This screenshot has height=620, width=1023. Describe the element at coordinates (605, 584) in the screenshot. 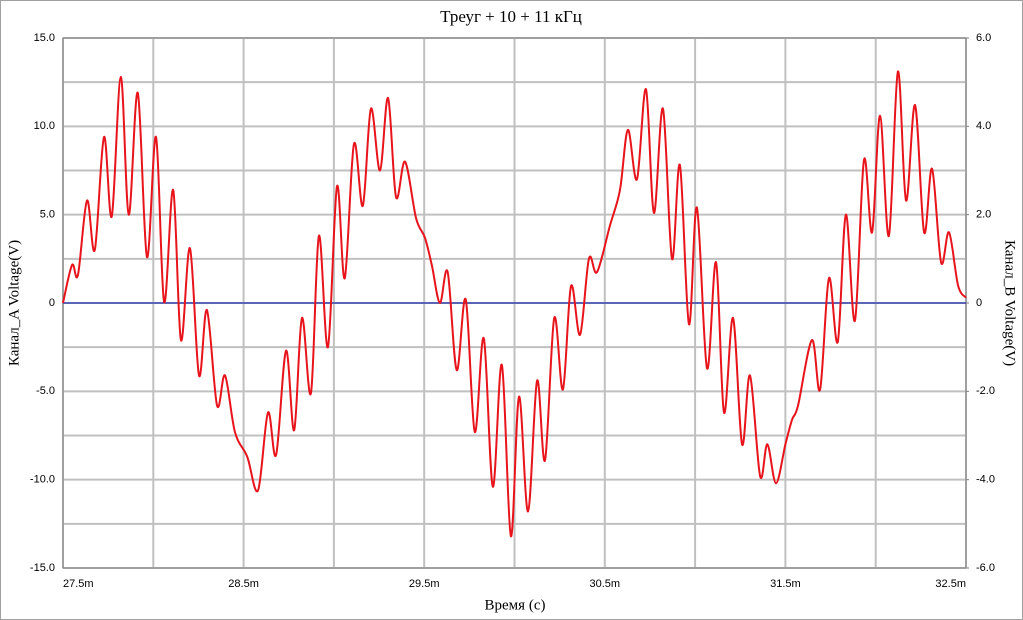

I see `x-tick-label: 30.5m` at that location.